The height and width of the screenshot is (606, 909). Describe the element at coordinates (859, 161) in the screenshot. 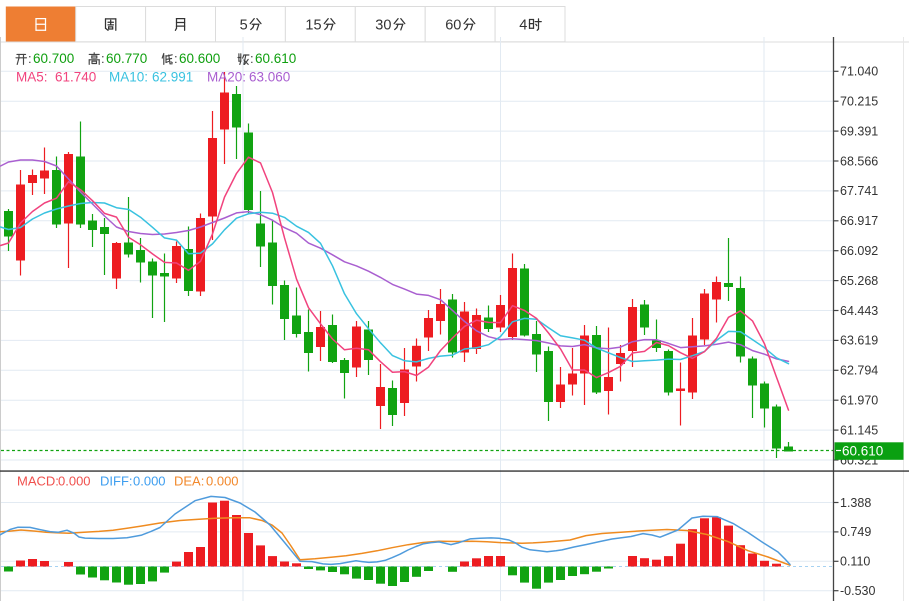

I see `svg-text: 68.566` at that location.